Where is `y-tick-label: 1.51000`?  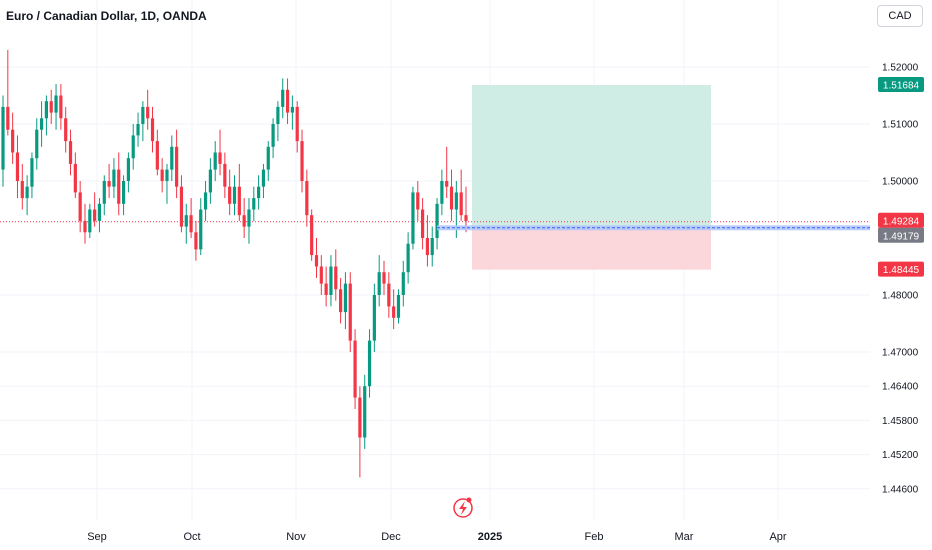
y-tick-label: 1.51000 is located at coordinates (900, 125).